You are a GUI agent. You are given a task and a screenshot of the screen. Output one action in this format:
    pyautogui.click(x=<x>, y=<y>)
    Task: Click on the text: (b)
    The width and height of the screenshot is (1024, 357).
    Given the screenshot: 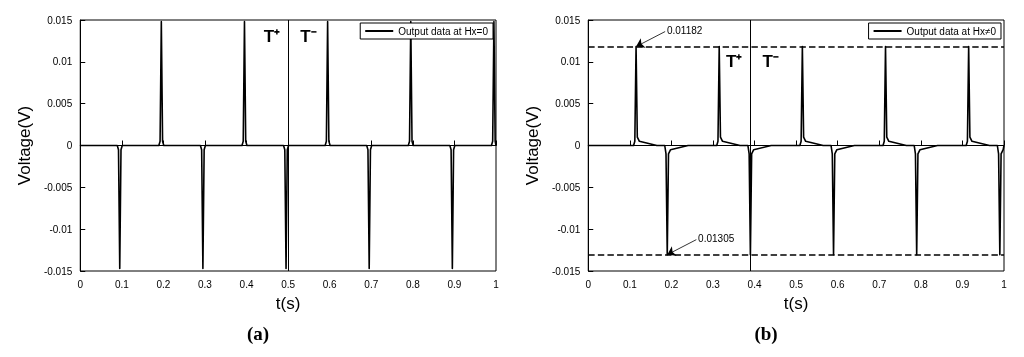 What is the action you would take?
    pyautogui.click(x=766, y=334)
    